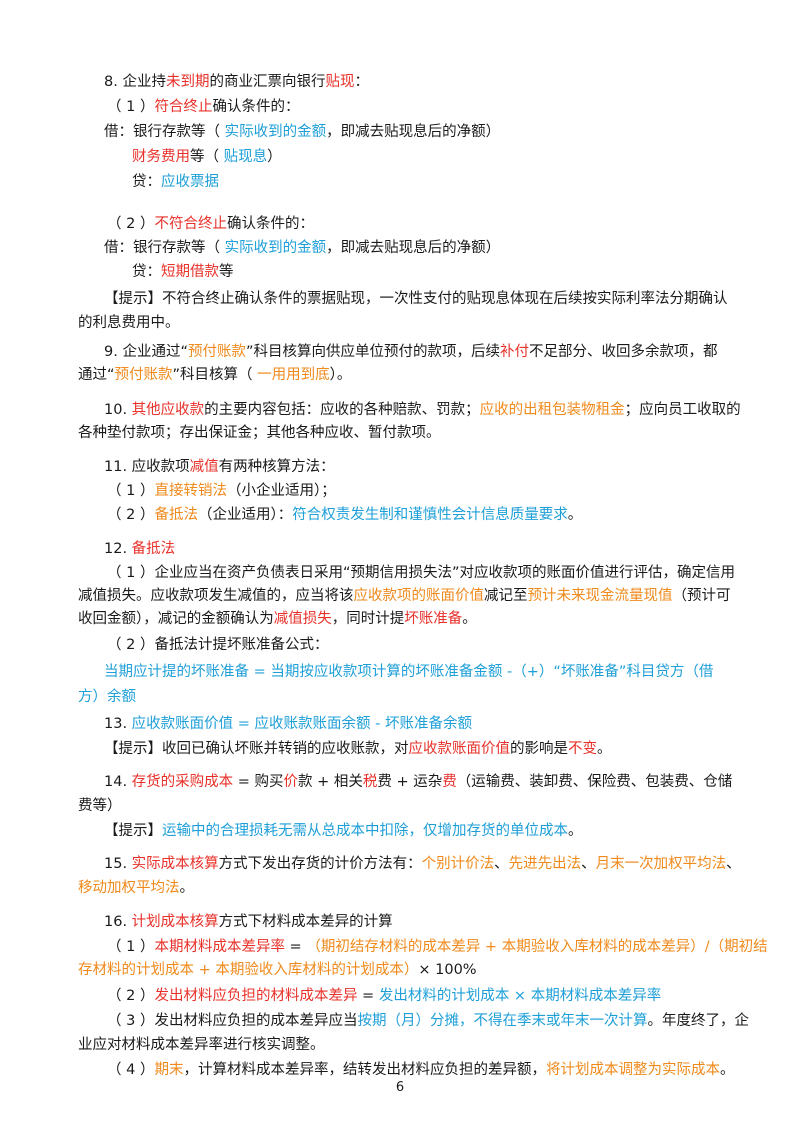 This screenshot has height=1132, width=800. Describe the element at coordinates (215, 375) in the screenshot. I see `text-segment: ”科目核算（` at that location.